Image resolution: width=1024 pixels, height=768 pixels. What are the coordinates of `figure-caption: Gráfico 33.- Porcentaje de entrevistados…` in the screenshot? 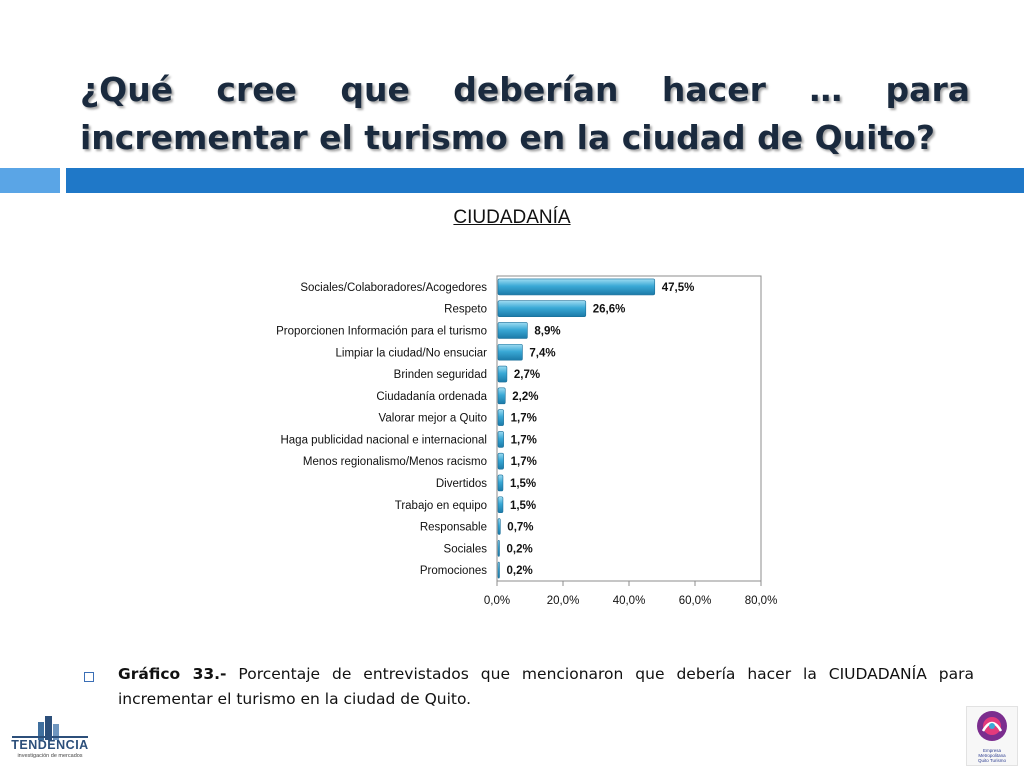 It's located at (546, 687).